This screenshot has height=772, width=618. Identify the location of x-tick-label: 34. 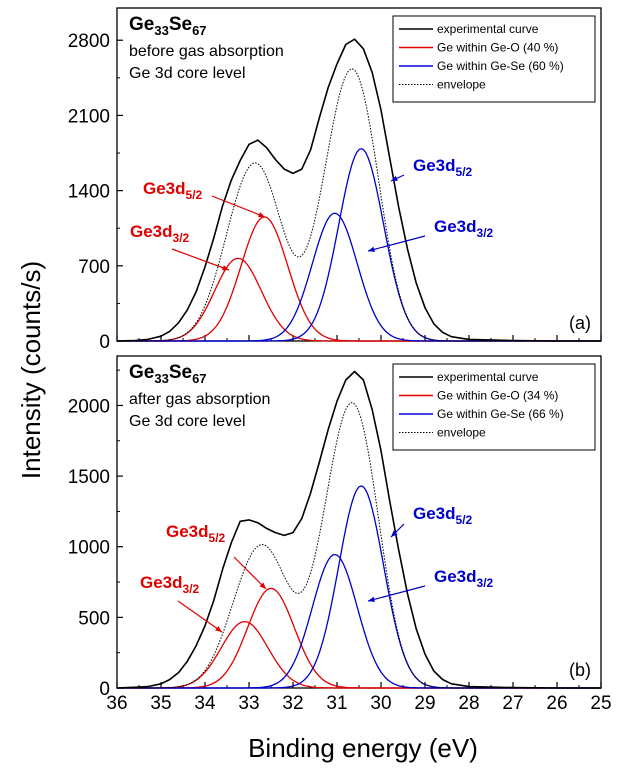
(205, 703).